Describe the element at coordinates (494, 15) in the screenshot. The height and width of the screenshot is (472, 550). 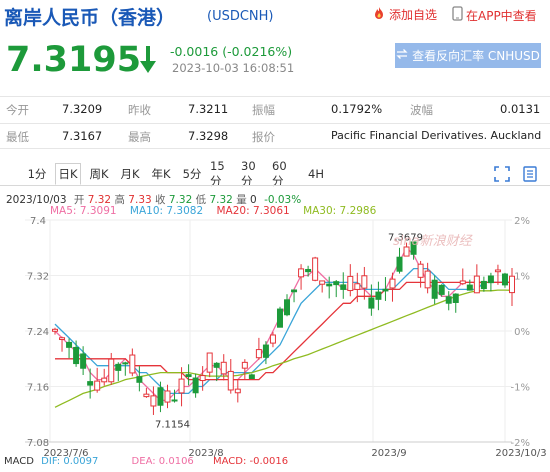
I see `open-in-app-button: 在APP中查看` at that location.